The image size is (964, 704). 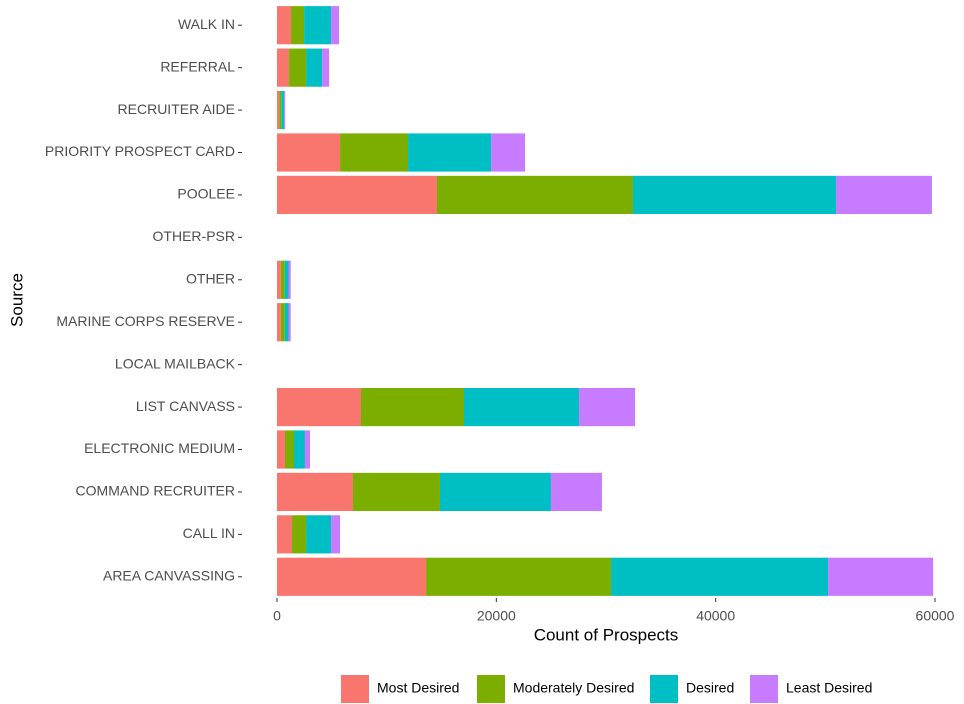 What do you see at coordinates (829, 688) in the screenshot?
I see `legend-label: Least Desired` at bounding box center [829, 688].